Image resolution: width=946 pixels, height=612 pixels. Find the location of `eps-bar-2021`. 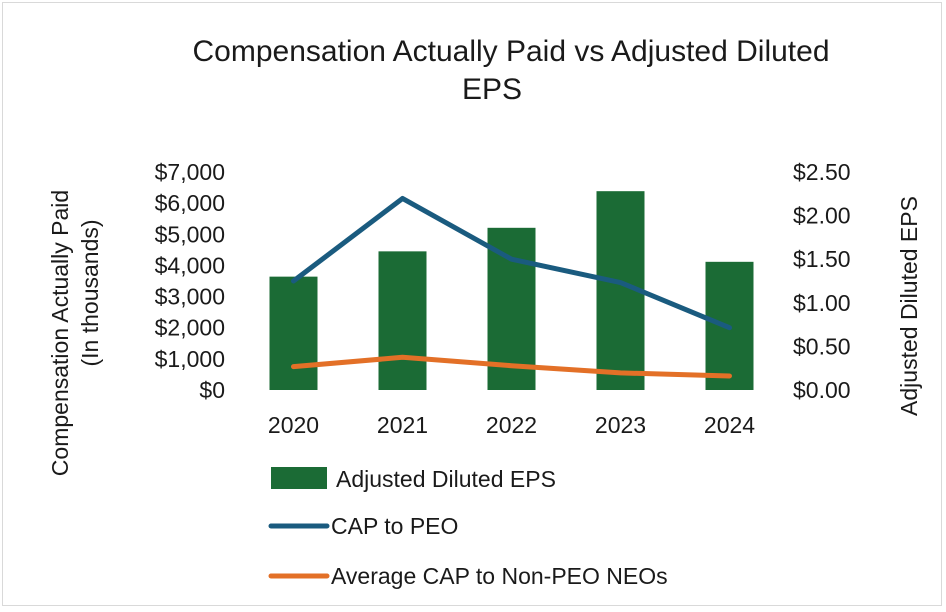

eps-bar-2021 is located at coordinates (402, 320).